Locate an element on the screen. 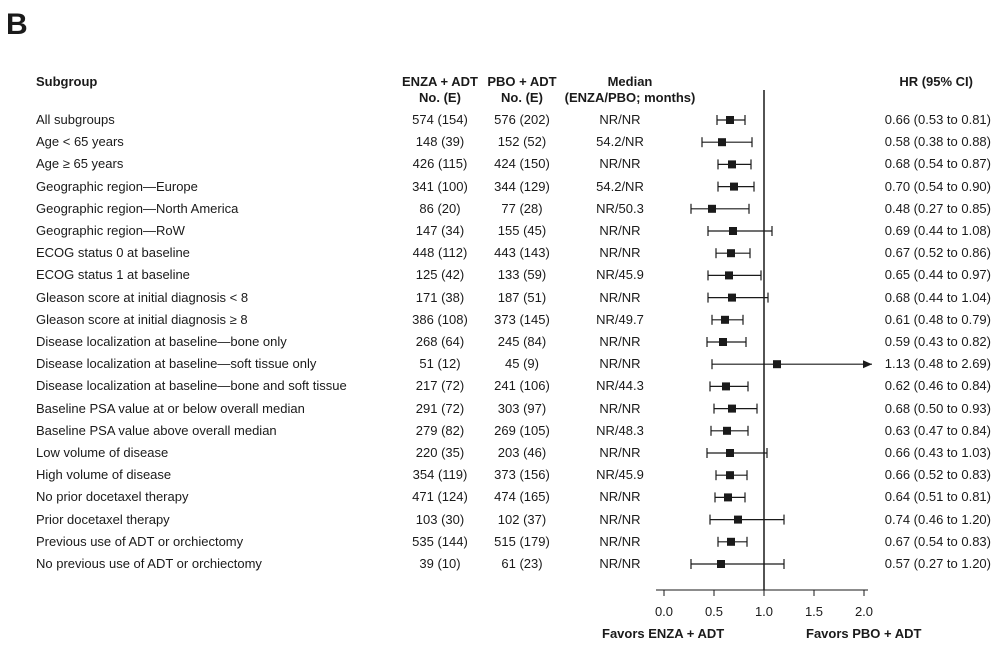  favors-right-label: Favors PBO + ADT is located at coordinates (863, 633).